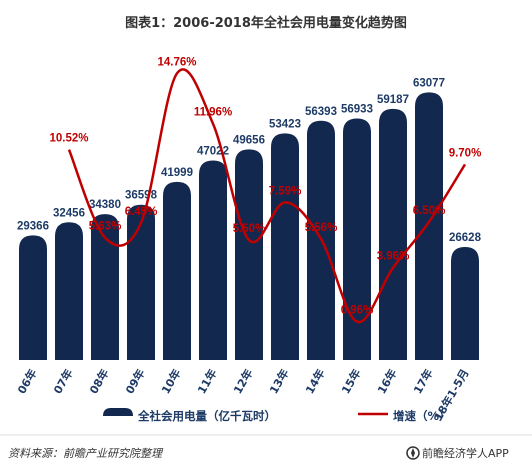  What do you see at coordinates (206, 382) in the screenshot?
I see `x-tick-label: 11年` at bounding box center [206, 382].